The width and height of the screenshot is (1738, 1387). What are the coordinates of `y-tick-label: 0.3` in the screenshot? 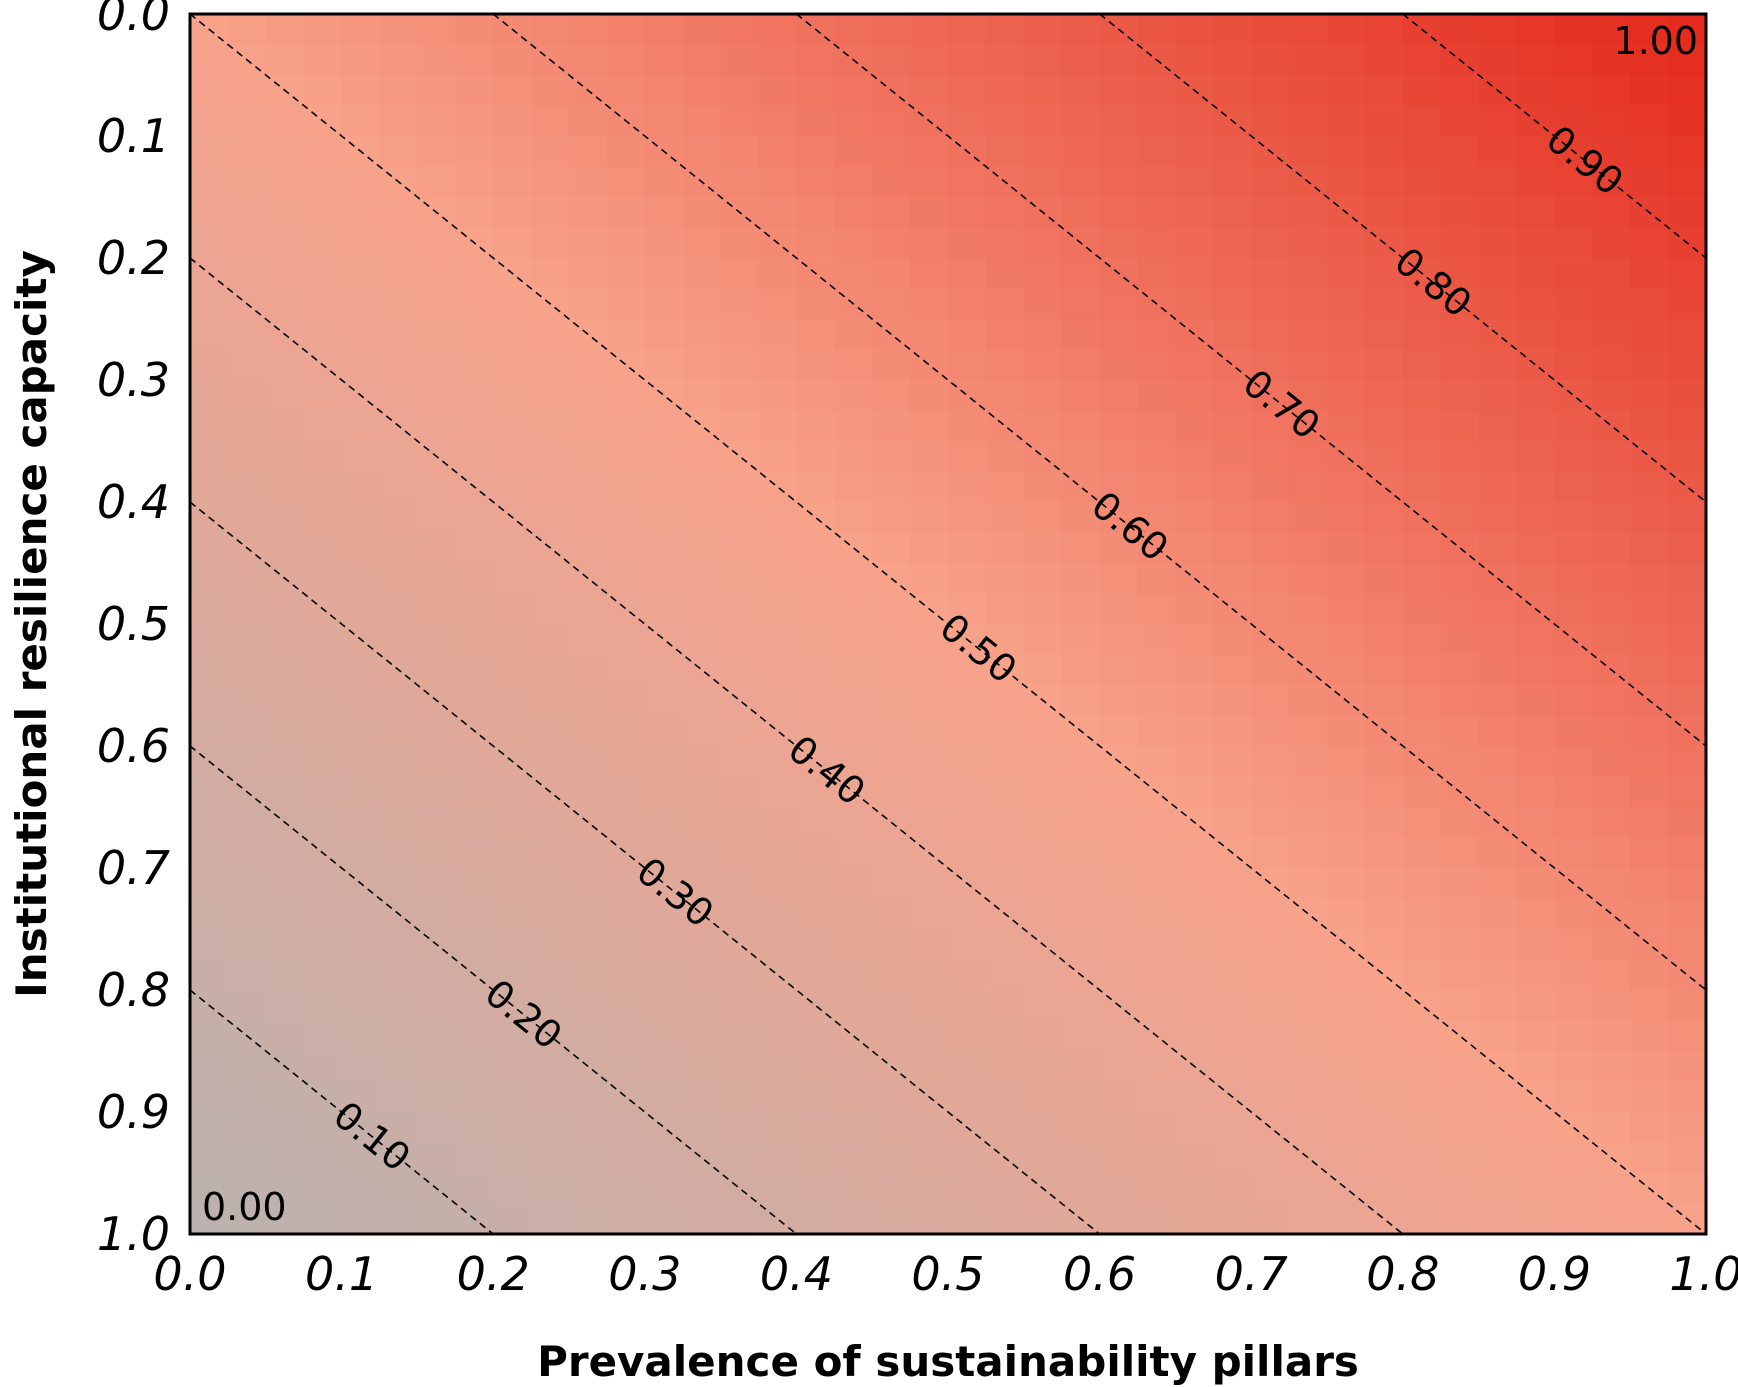 It's located at (133, 380).